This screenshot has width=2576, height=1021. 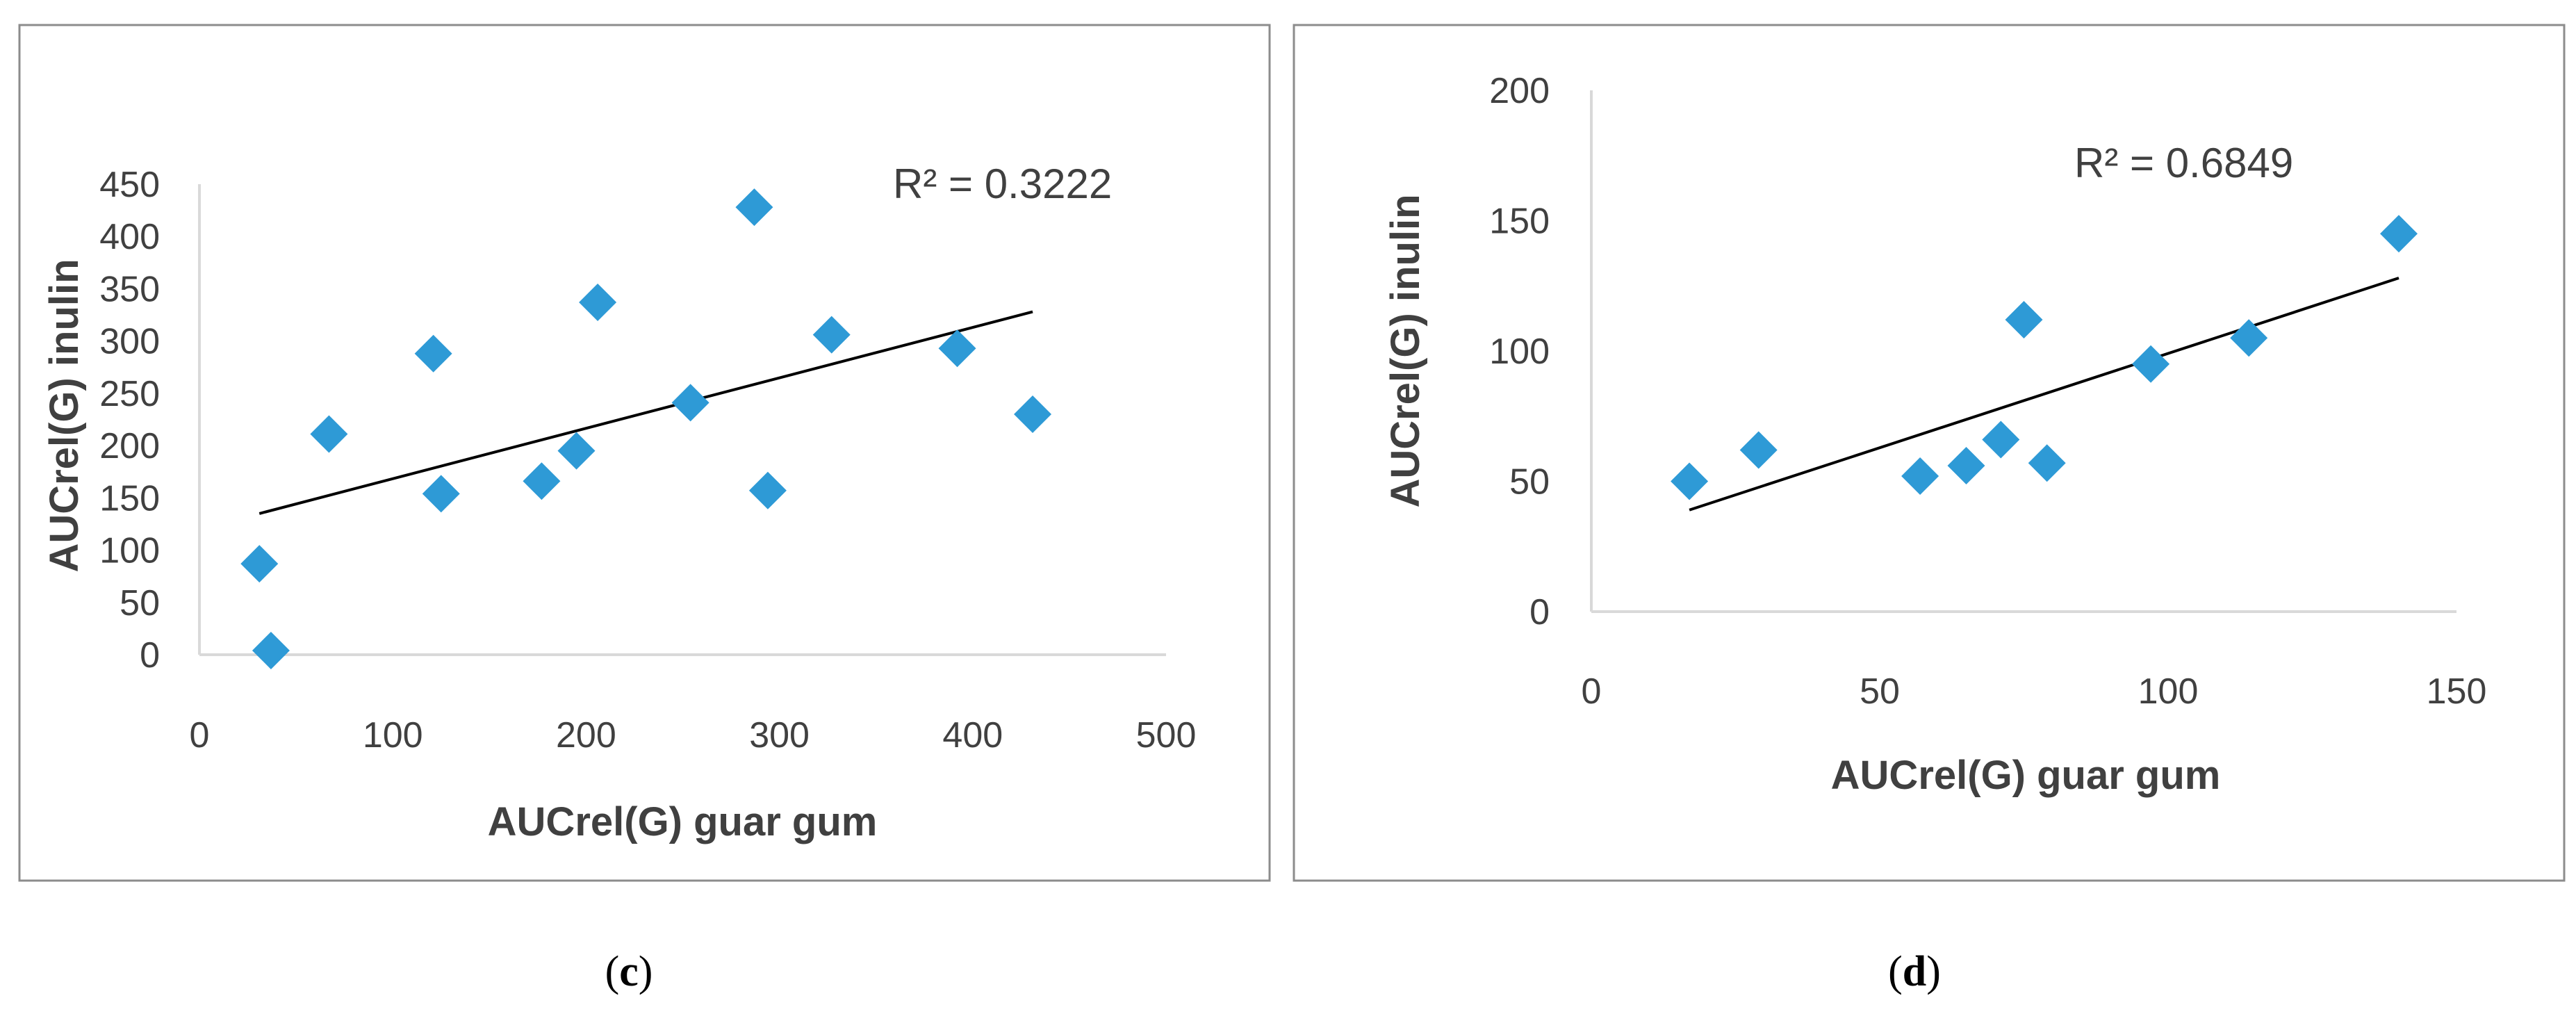 I want to click on y-axis-title-d: AUCrel(G) inulin, so click(x=1405, y=350).